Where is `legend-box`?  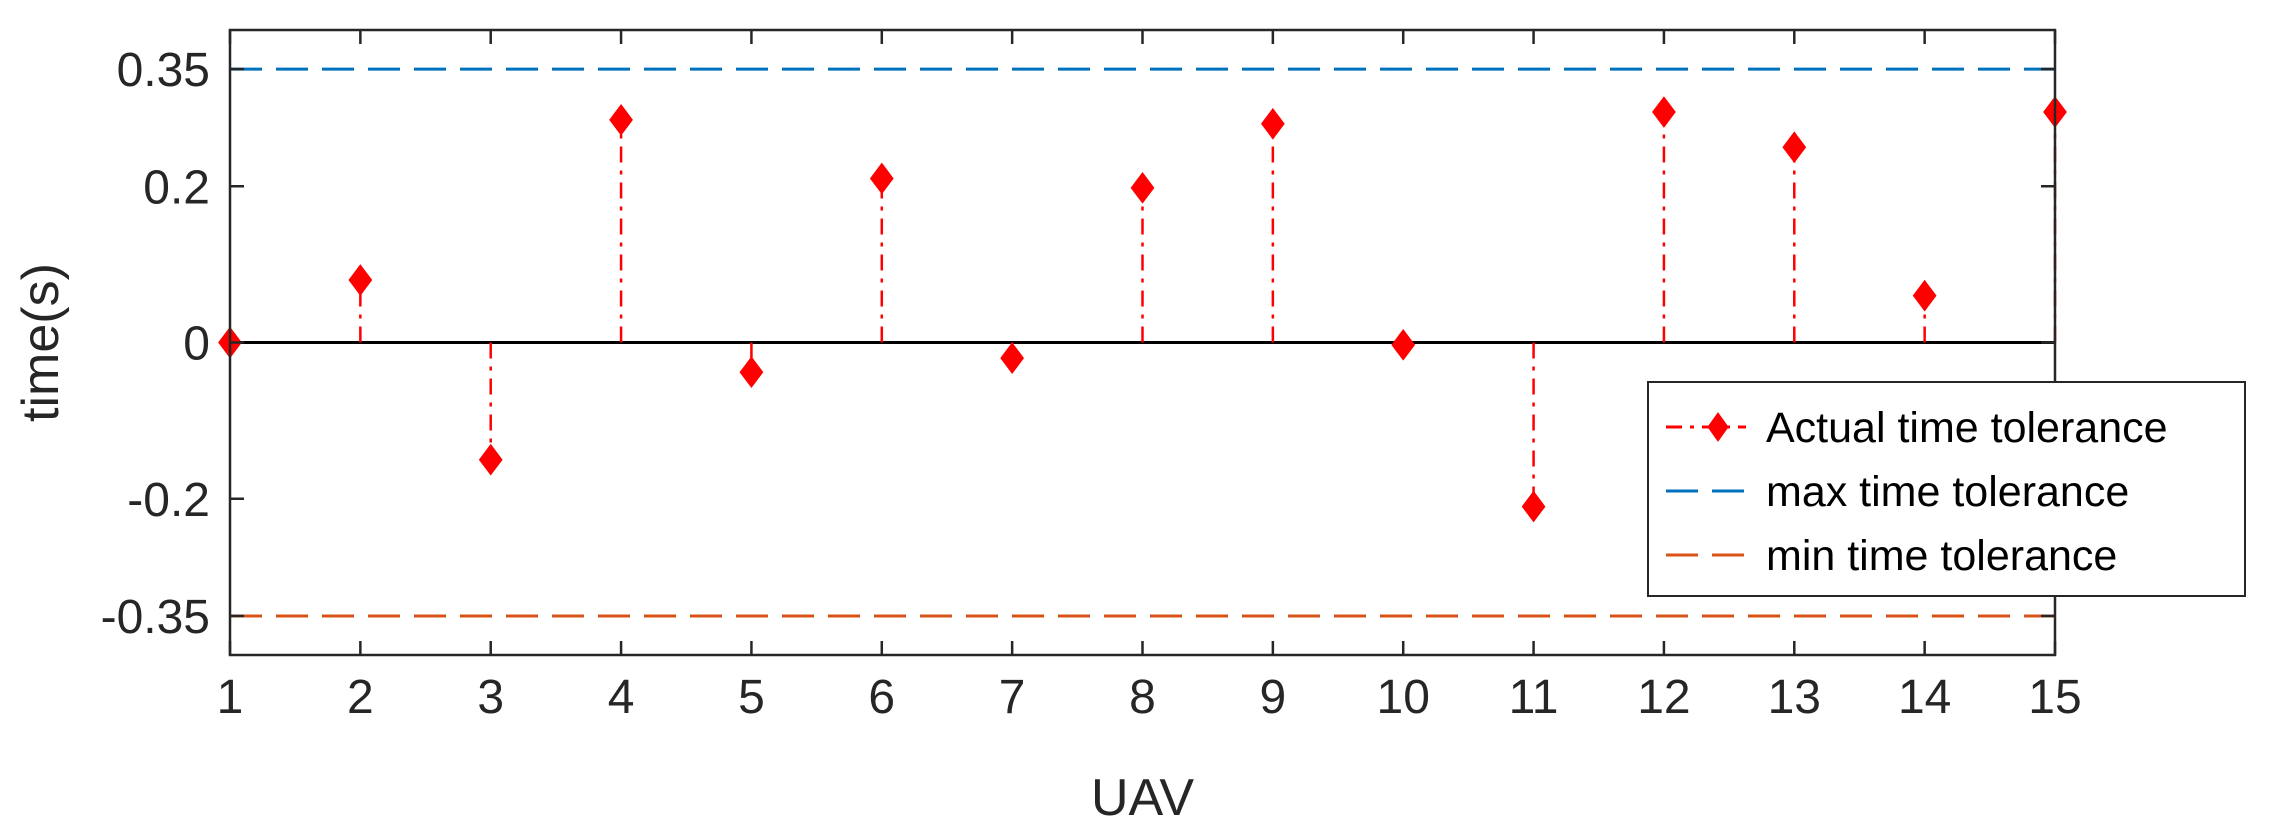
legend-box is located at coordinates (1946, 489).